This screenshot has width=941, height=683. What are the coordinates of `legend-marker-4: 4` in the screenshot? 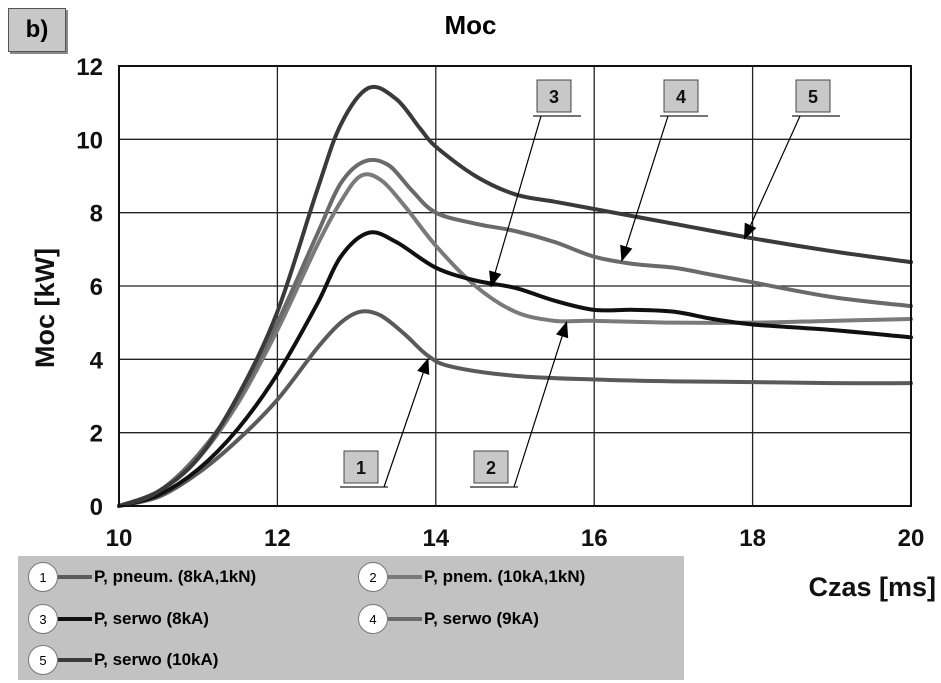 It's located at (373, 619).